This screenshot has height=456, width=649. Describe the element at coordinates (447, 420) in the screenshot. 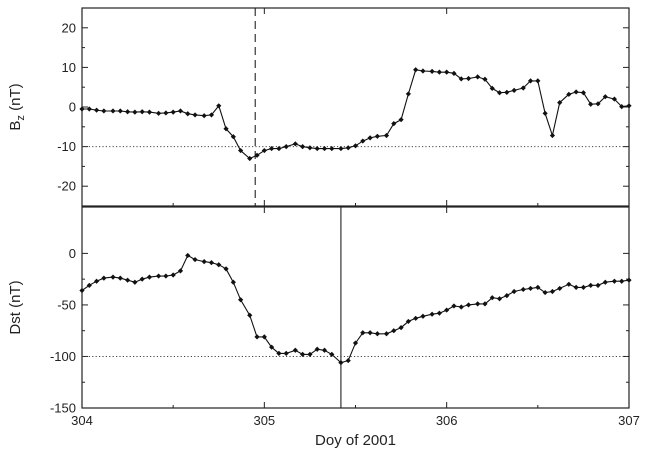

I see `x-tick-label: 306` at that location.